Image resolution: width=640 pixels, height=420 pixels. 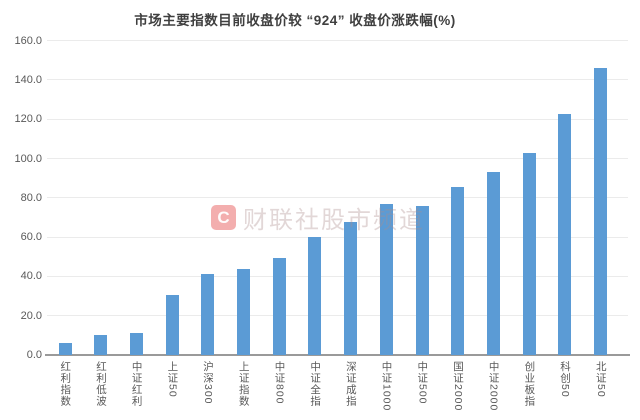 What do you see at coordinates (100, 384) in the screenshot?
I see `x-axis-category-label: 红利低波` at bounding box center [100, 384].